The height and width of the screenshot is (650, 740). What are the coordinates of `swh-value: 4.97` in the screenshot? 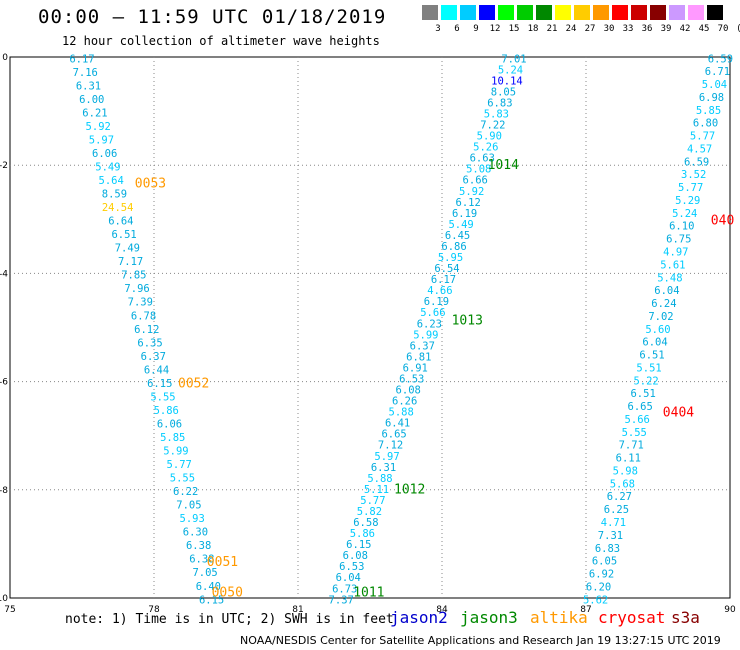 It's located at (675, 253).